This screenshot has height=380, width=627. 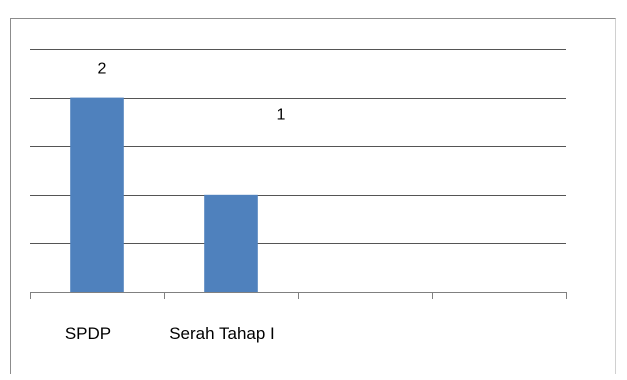 What do you see at coordinates (281, 115) in the screenshot?
I see `data-label-1: 1` at bounding box center [281, 115].